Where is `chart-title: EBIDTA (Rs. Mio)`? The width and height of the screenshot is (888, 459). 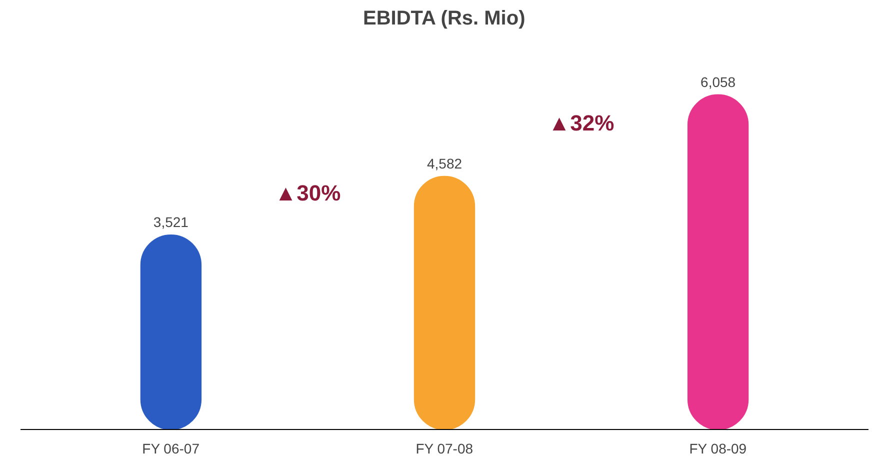 chart-title: EBIDTA (Rs. Mio) is located at coordinates (444, 19).